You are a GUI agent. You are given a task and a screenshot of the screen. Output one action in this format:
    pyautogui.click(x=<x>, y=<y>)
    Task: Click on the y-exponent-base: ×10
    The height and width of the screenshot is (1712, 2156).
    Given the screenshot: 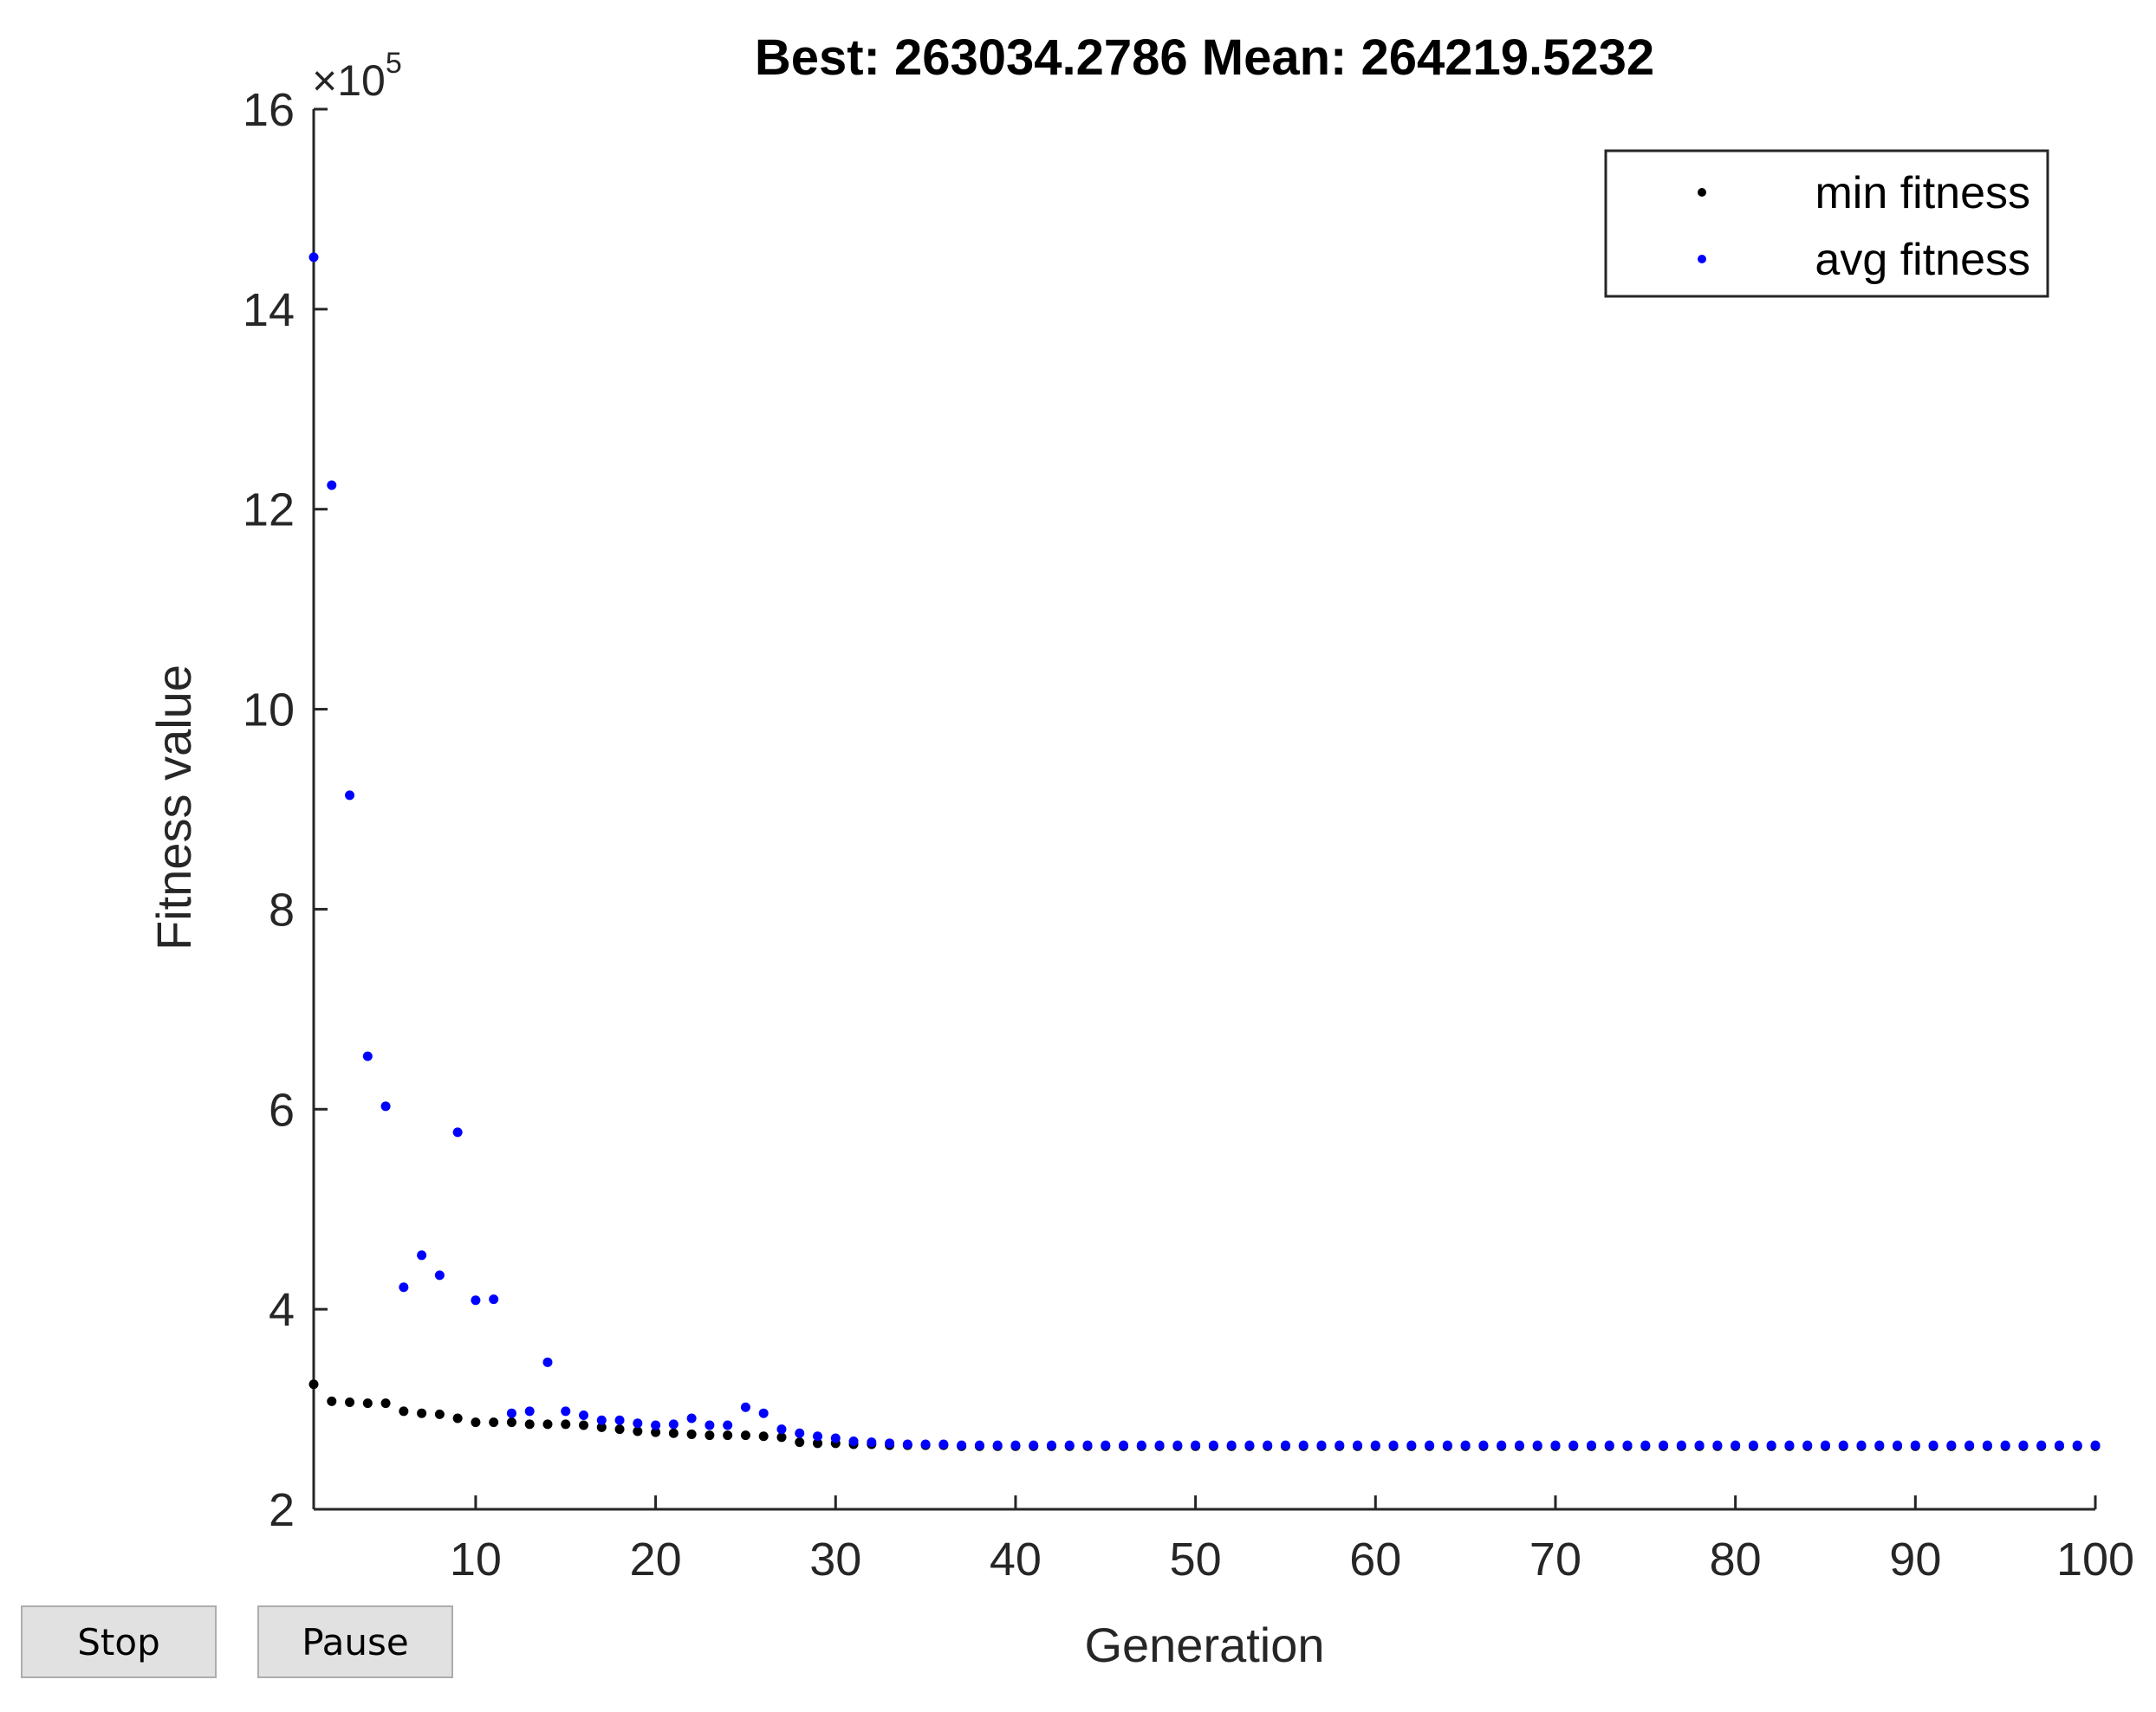 What is the action you would take?
    pyautogui.click(x=349, y=80)
    